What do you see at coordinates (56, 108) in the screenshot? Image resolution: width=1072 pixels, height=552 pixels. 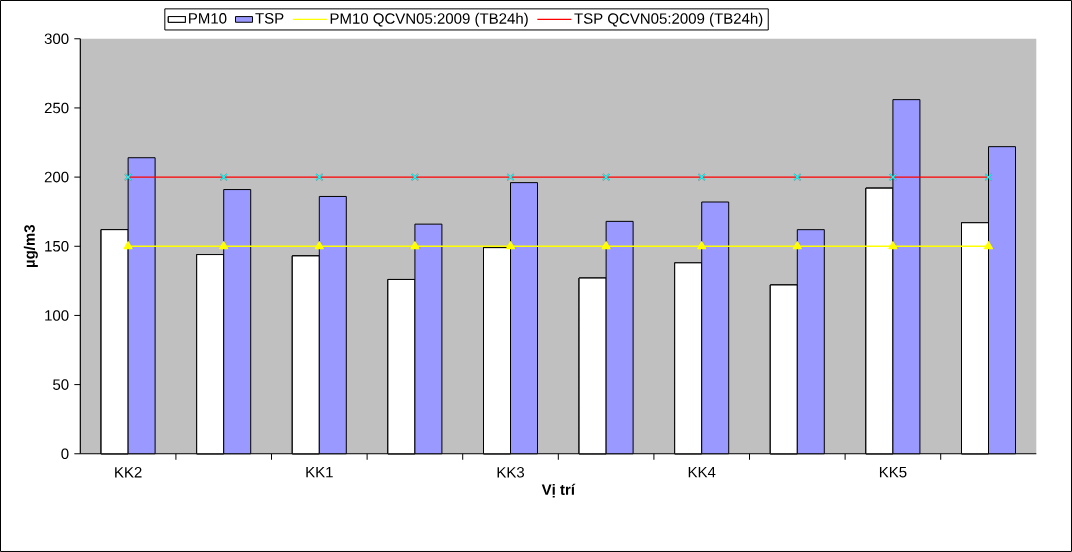 I see `y-tick-label: 250` at bounding box center [56, 108].